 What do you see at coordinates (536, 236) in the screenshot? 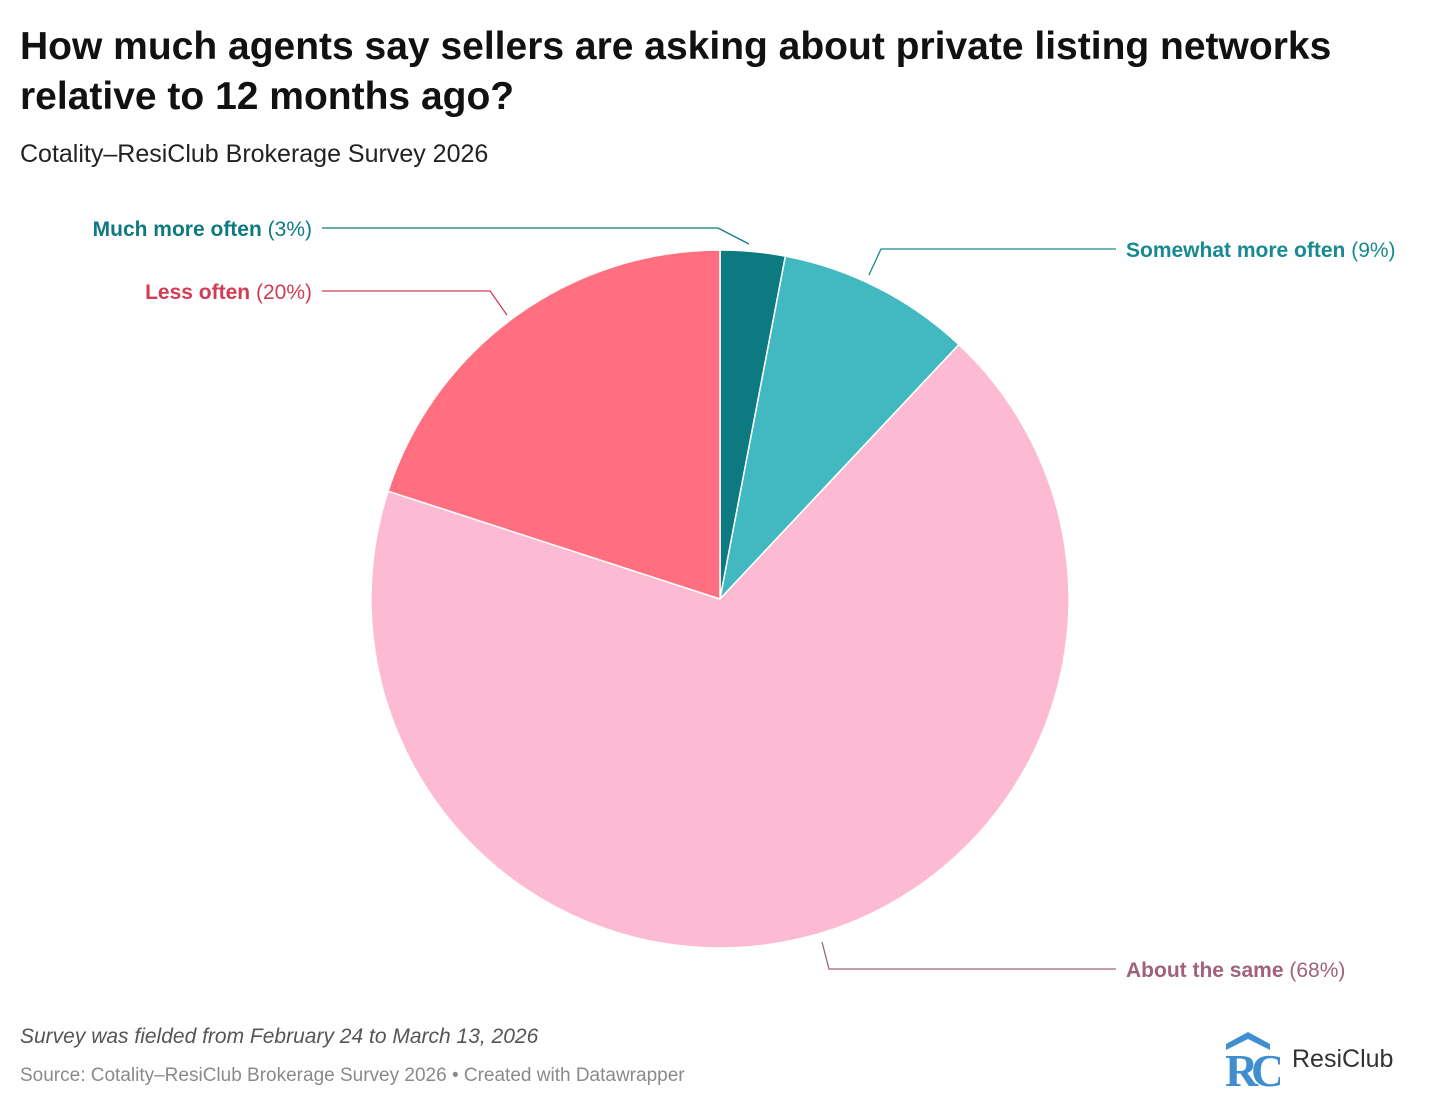
I see `leader-line-much-more-often` at bounding box center [536, 236].